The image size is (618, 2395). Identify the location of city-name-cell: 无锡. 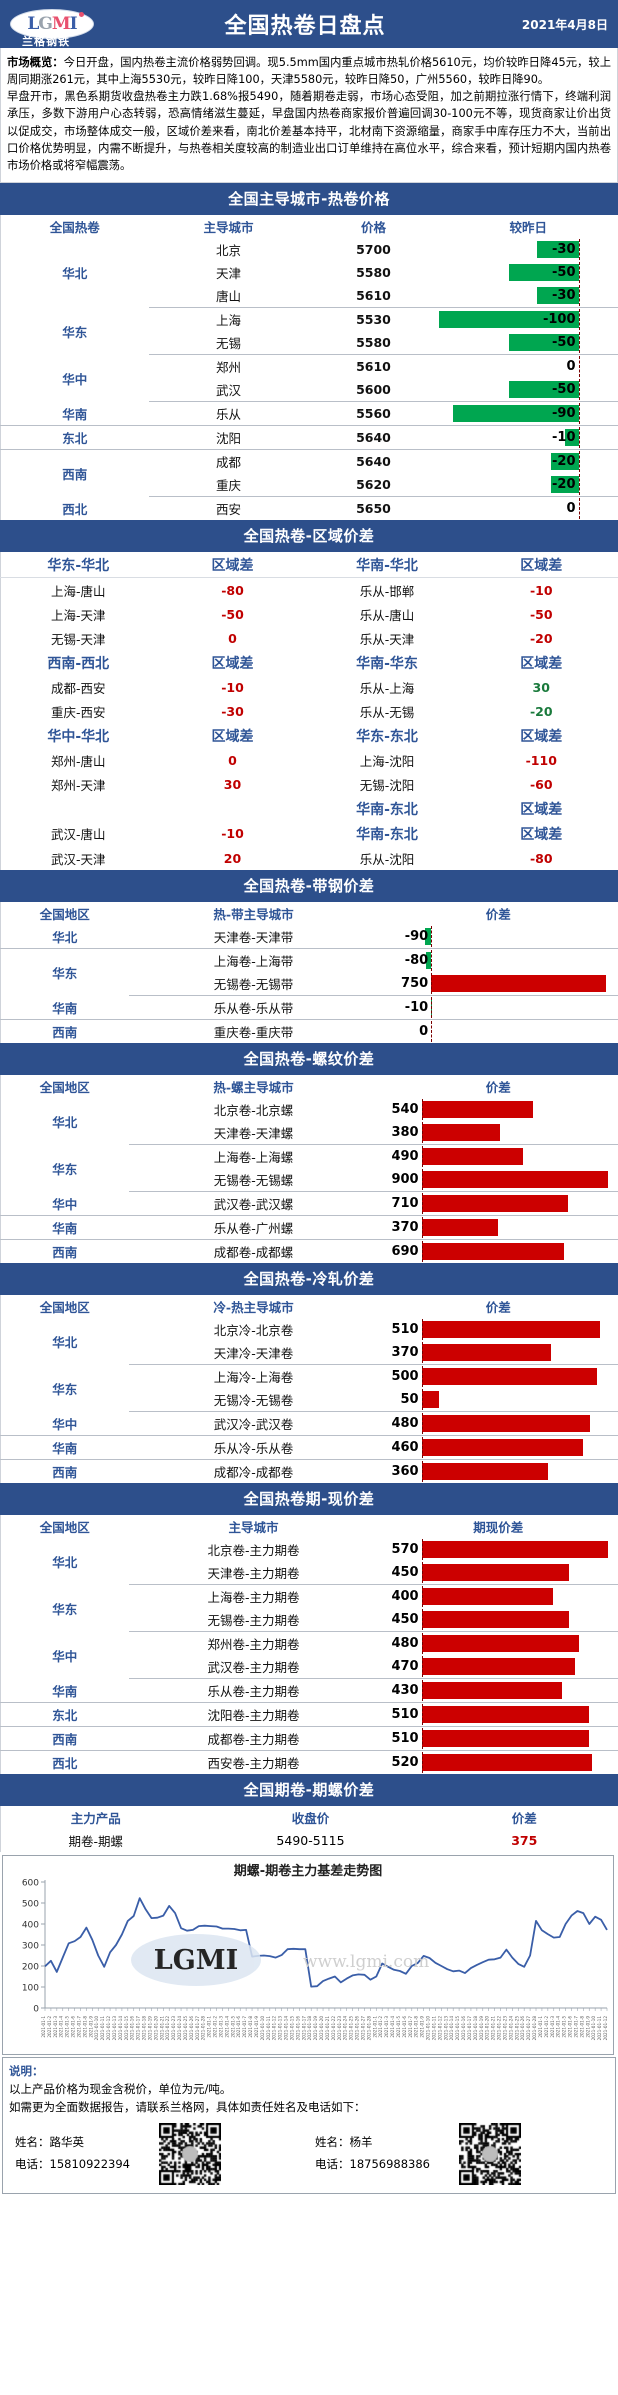
(228, 343).